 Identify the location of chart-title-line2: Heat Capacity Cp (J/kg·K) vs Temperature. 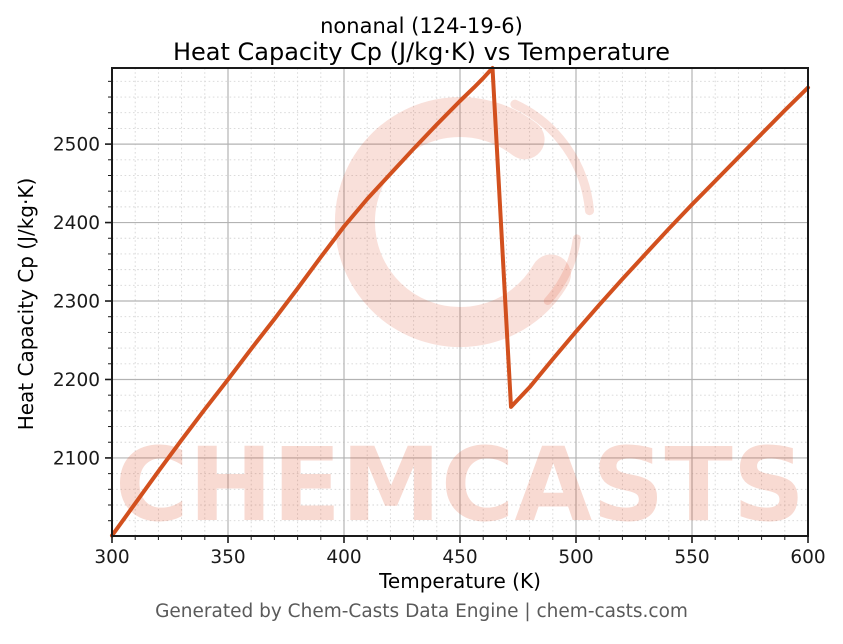
(421, 52).